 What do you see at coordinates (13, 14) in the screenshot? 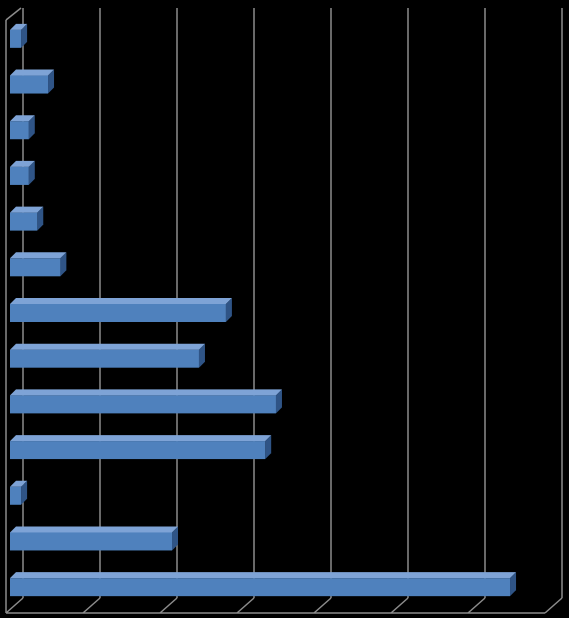
I see `wall-edge` at bounding box center [13, 14].